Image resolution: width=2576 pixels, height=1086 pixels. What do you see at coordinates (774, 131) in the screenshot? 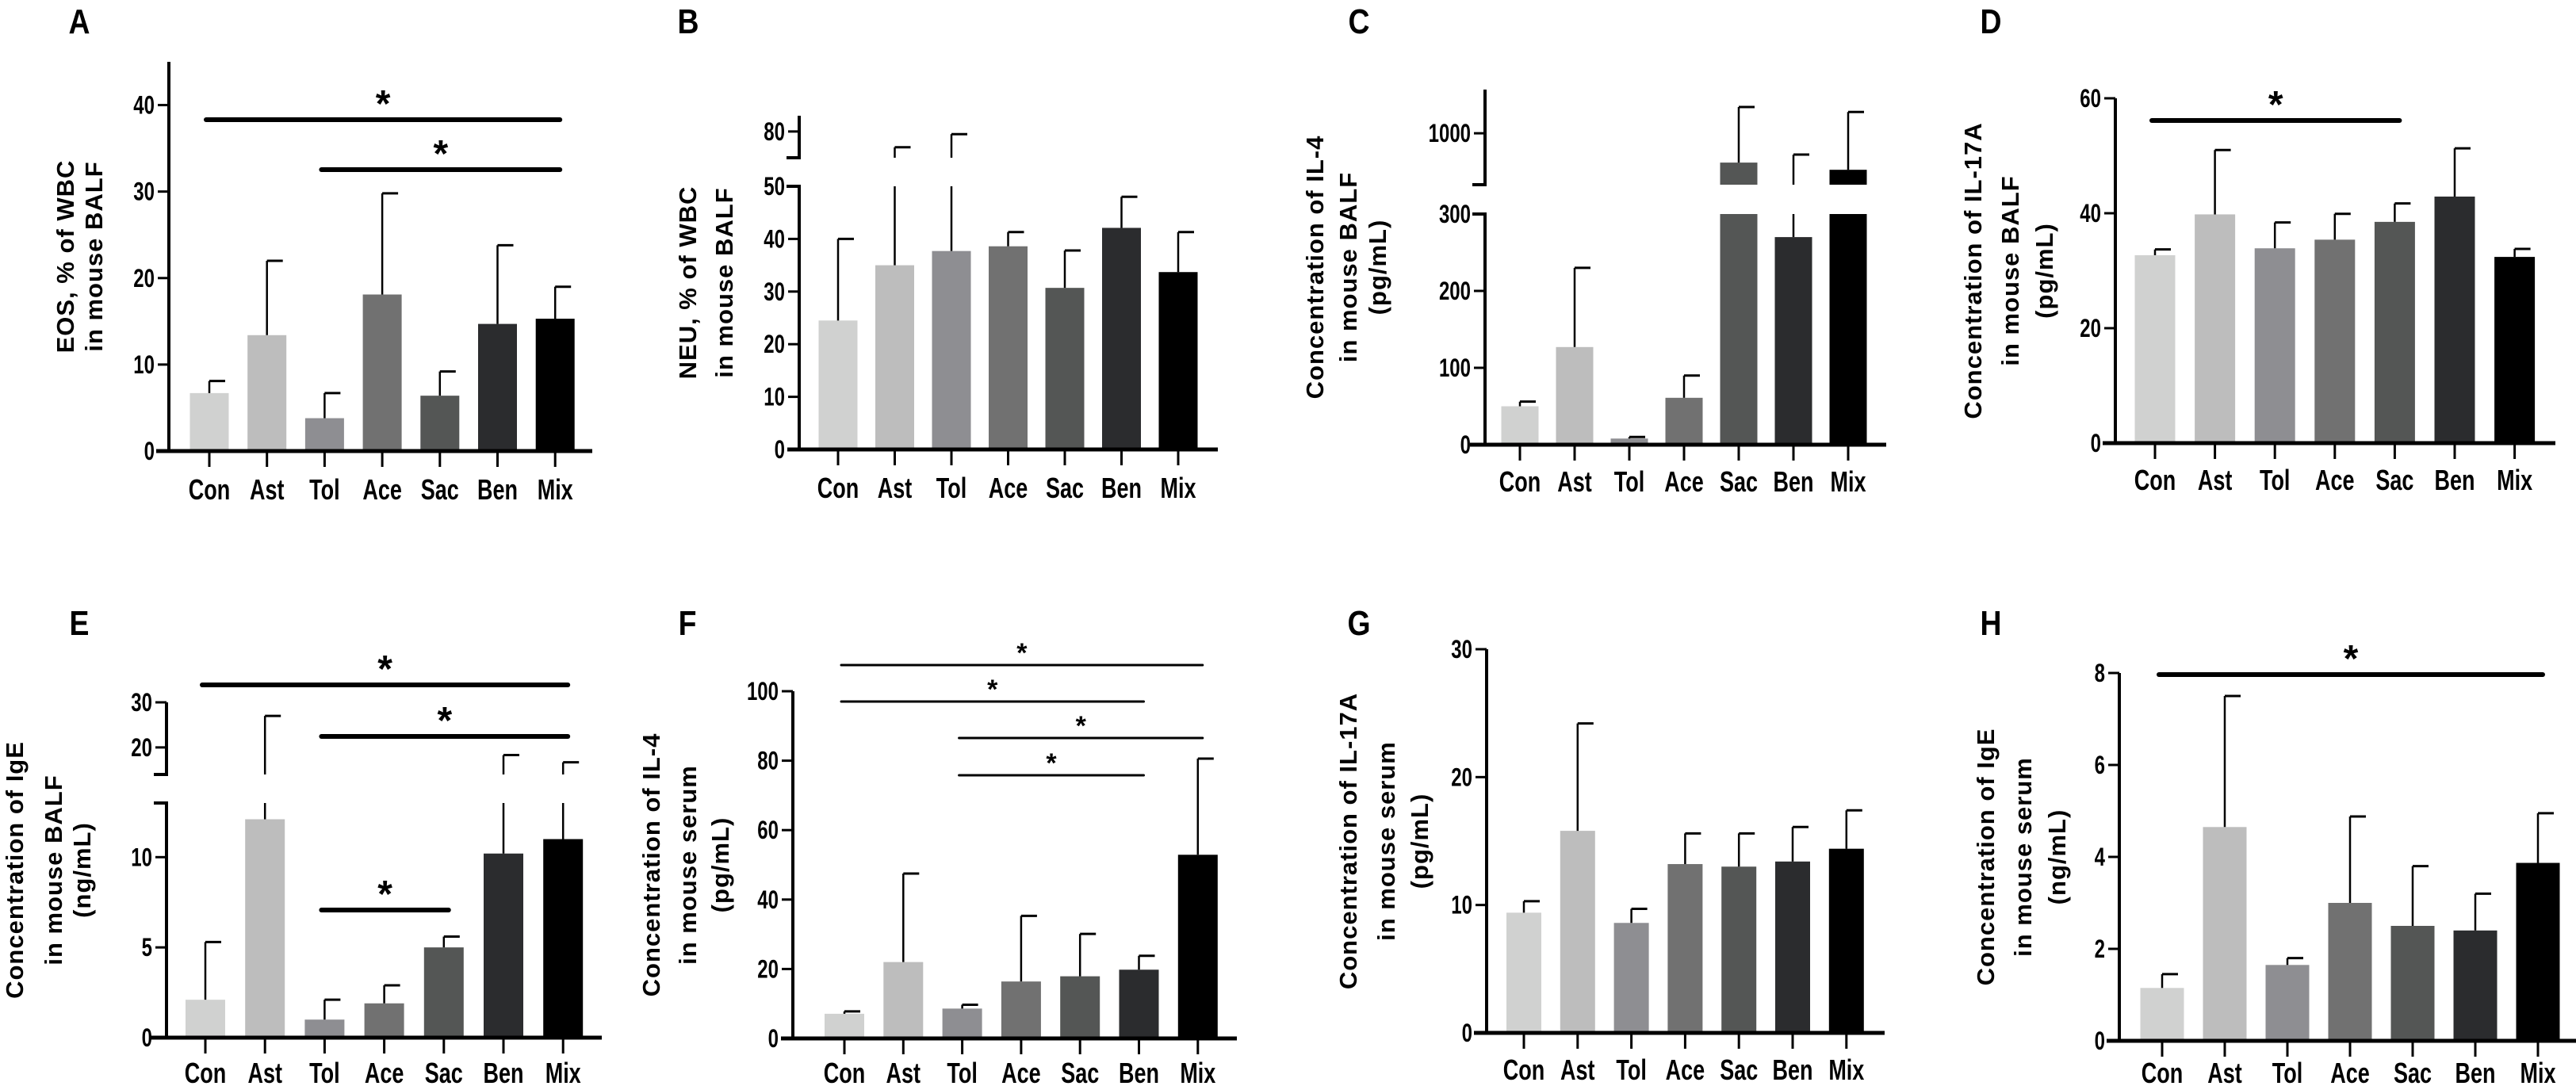
I see `y-tick-label: 80` at bounding box center [774, 131].